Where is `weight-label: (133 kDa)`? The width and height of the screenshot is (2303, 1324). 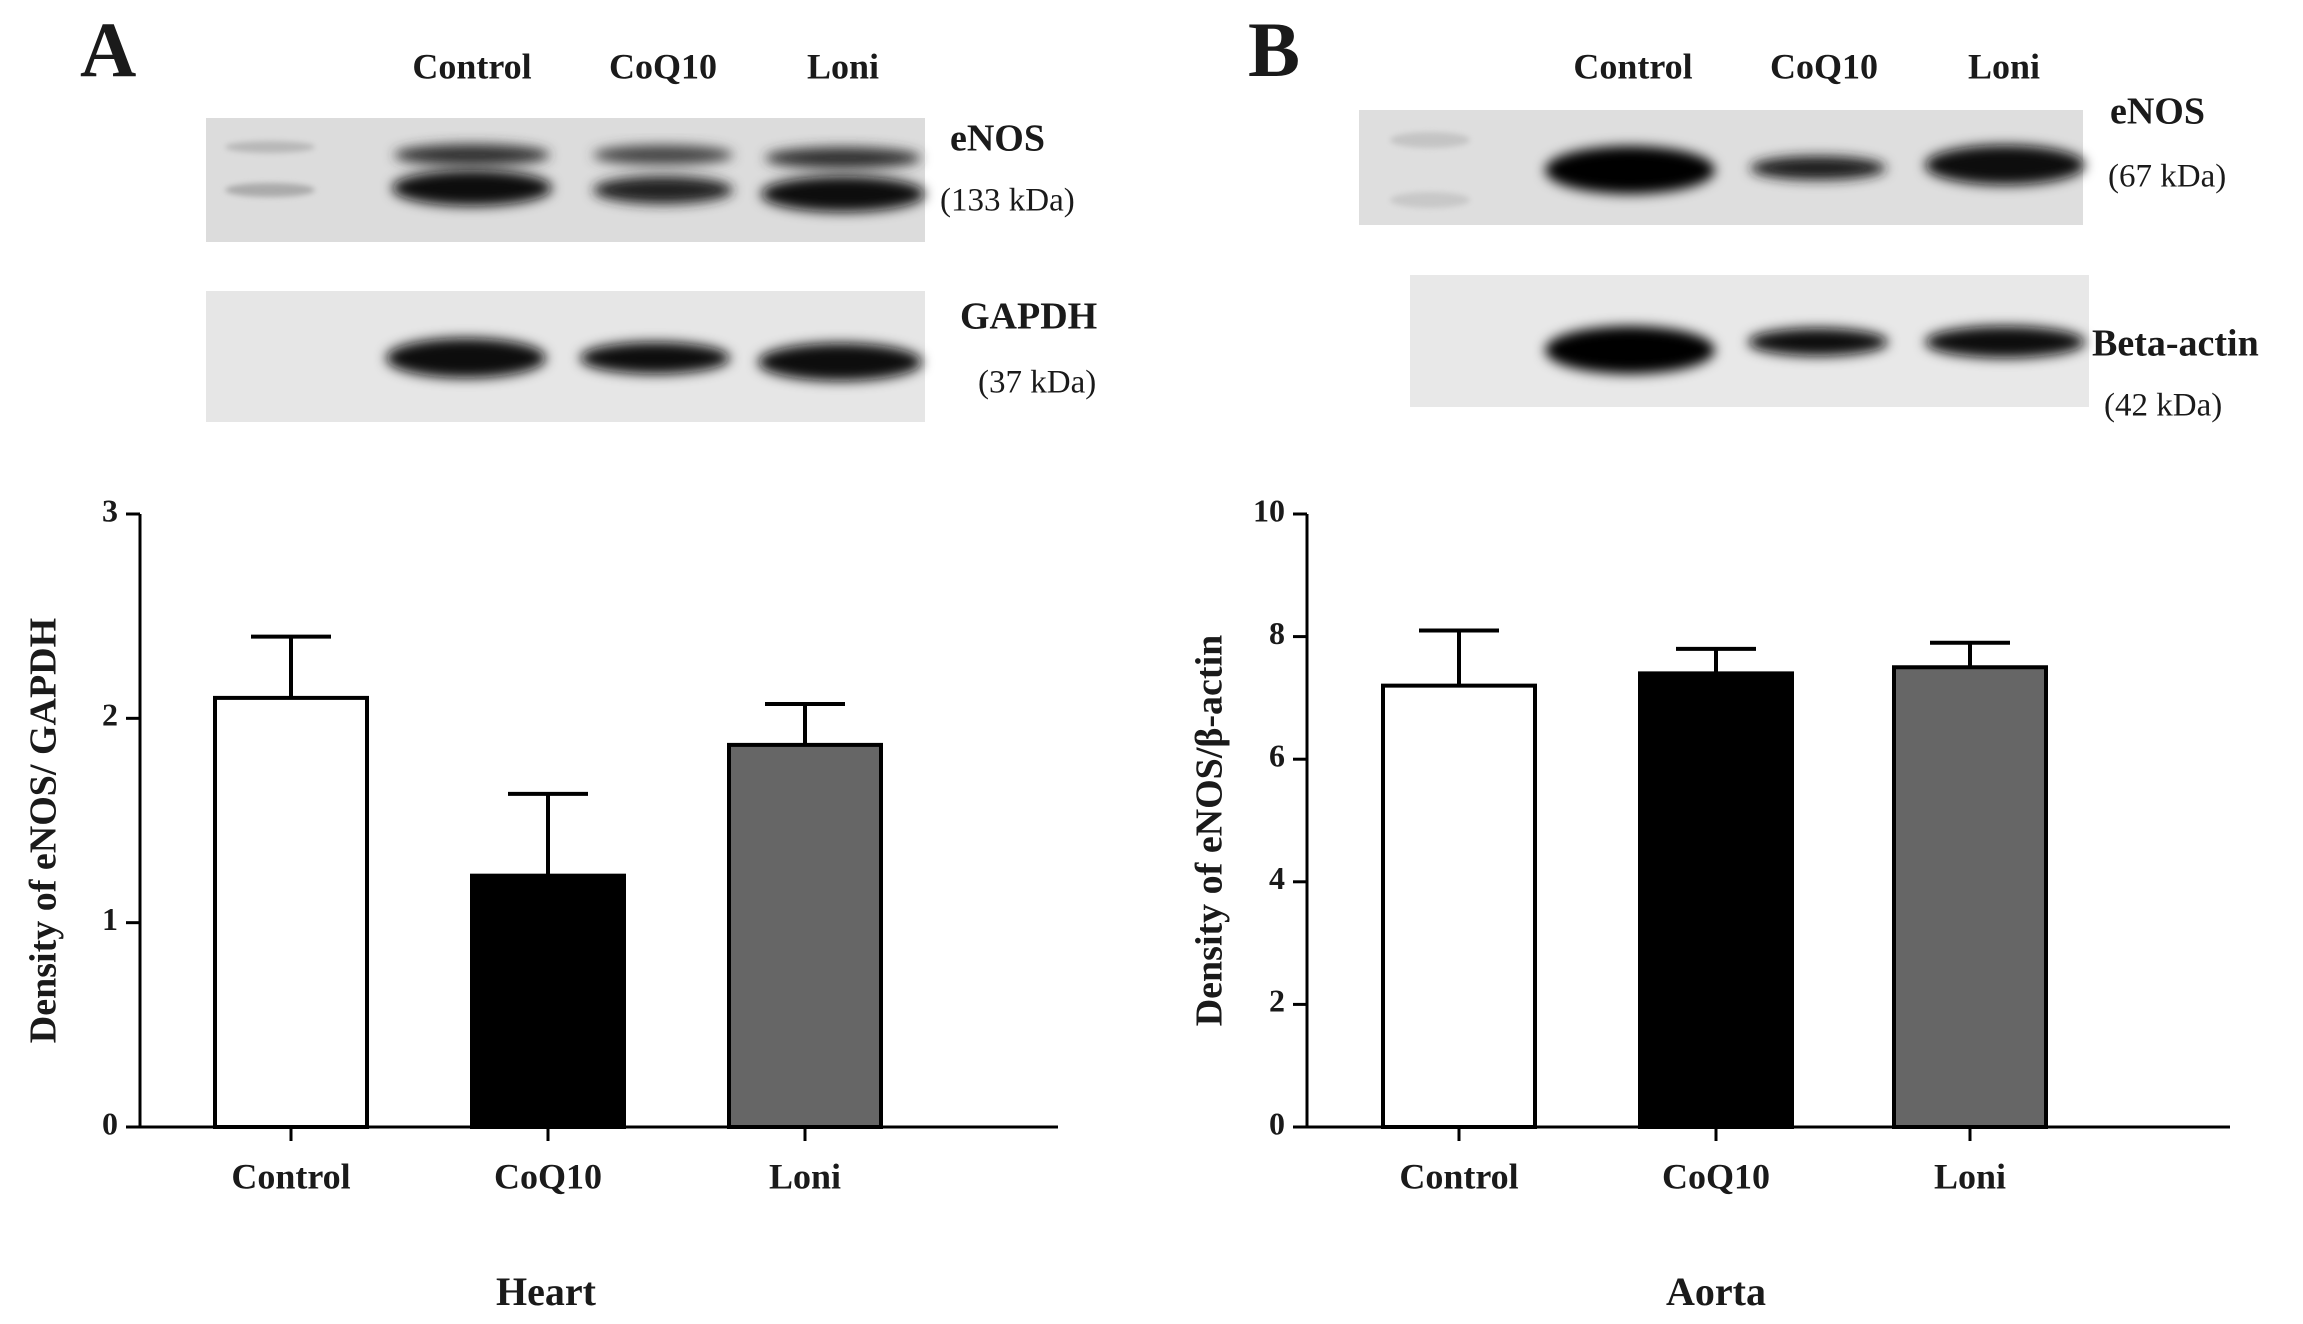
weight-label: (133 kDa) is located at coordinates (1007, 201).